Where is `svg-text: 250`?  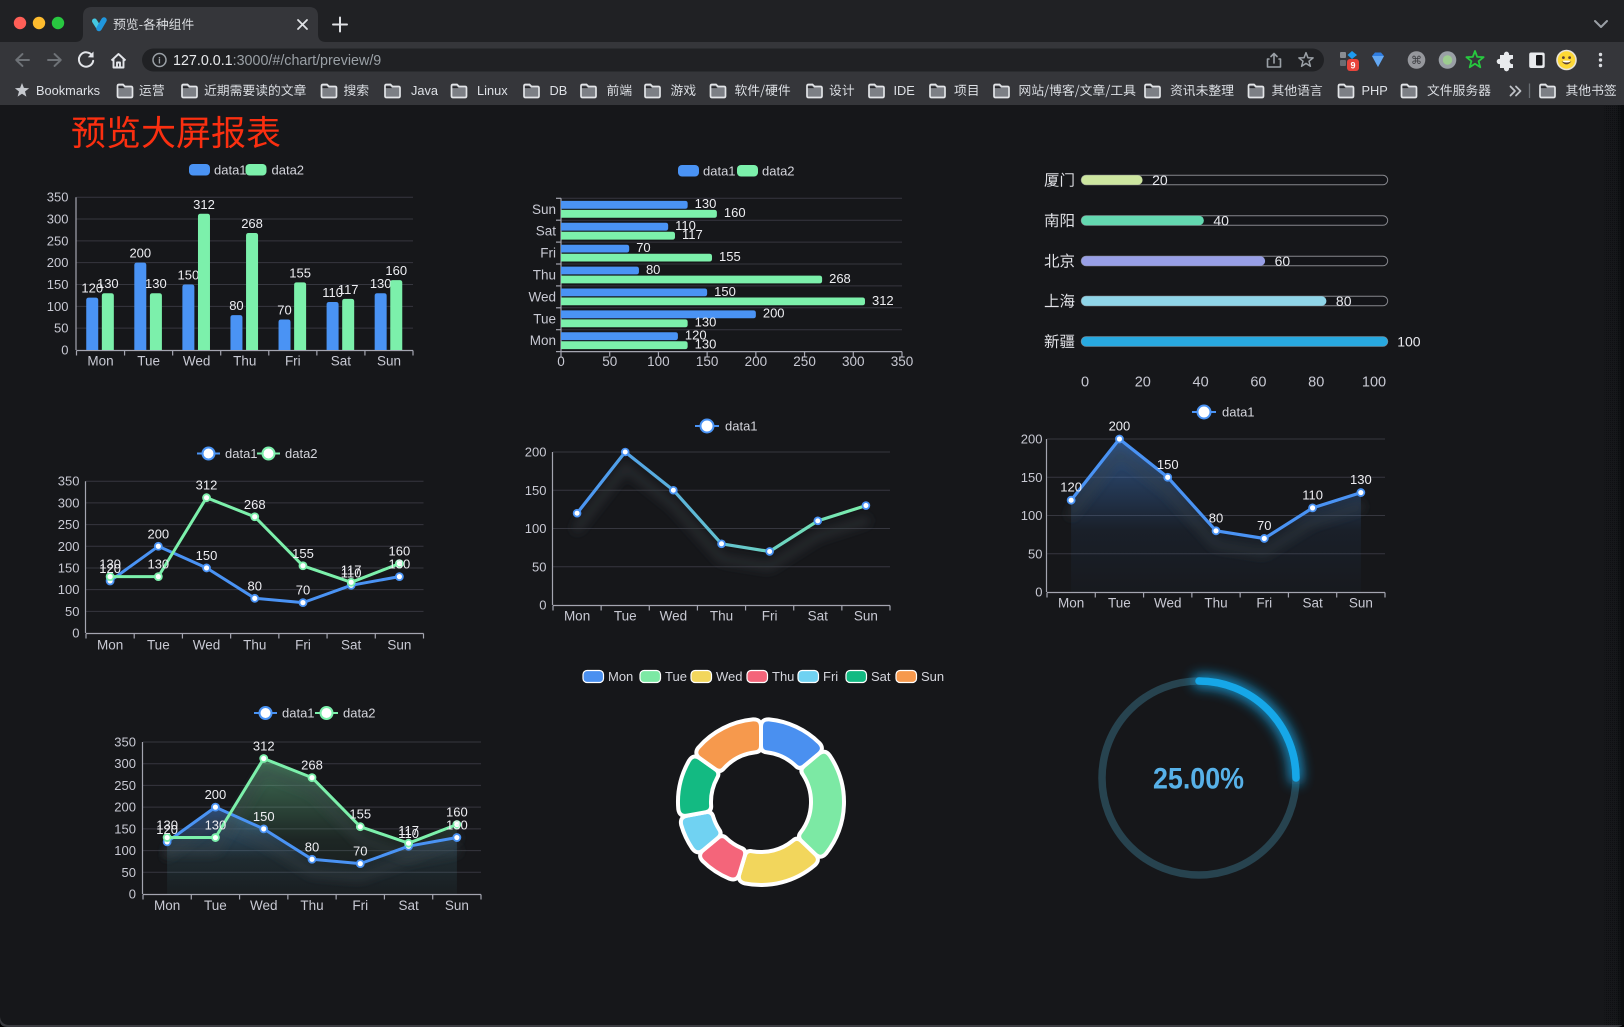
svg-text: 250 is located at coordinates (69, 524).